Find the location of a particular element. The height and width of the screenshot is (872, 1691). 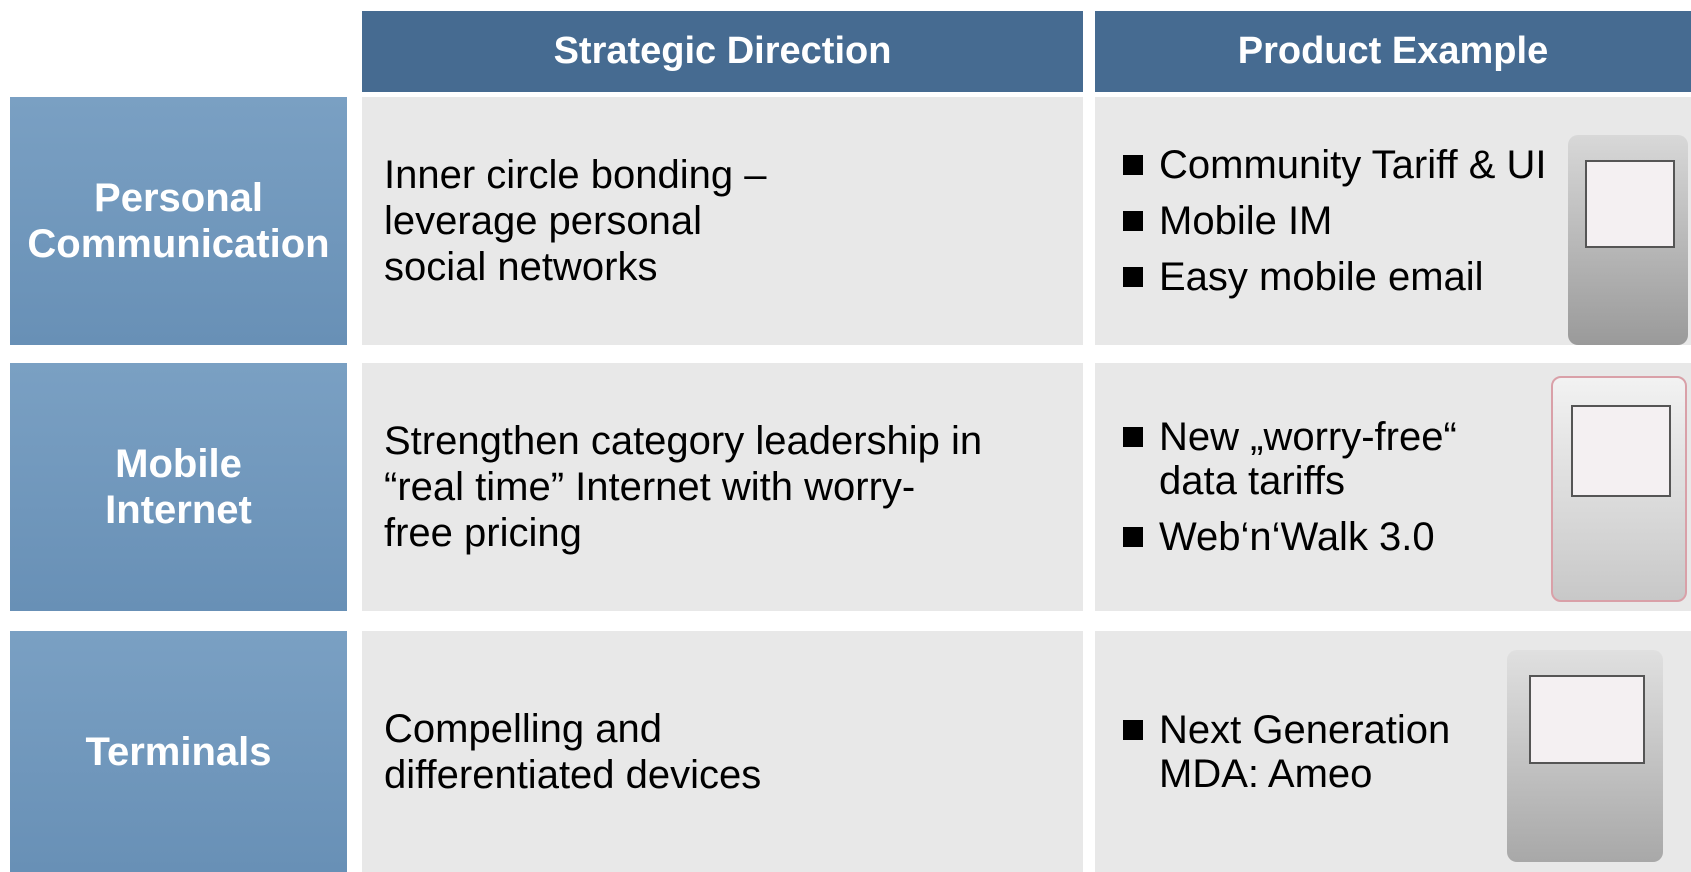

product-item: Community Tariff & UI is located at coordinates (1407, 165).